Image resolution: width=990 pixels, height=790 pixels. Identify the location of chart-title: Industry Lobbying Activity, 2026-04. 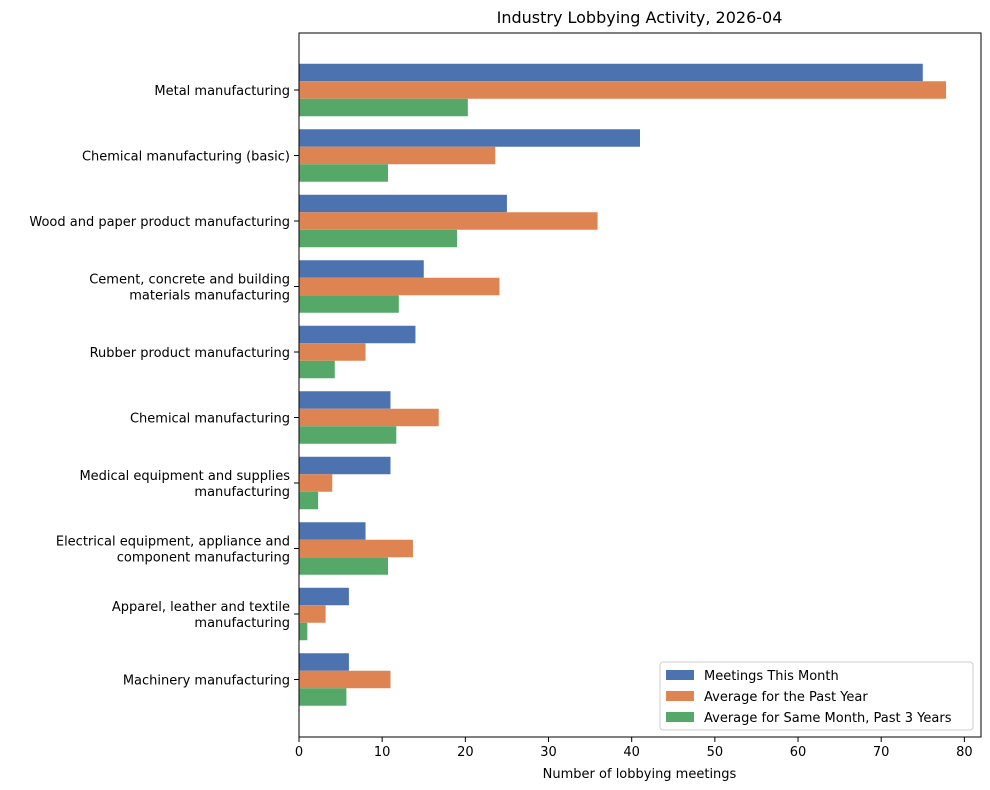
(640, 17).